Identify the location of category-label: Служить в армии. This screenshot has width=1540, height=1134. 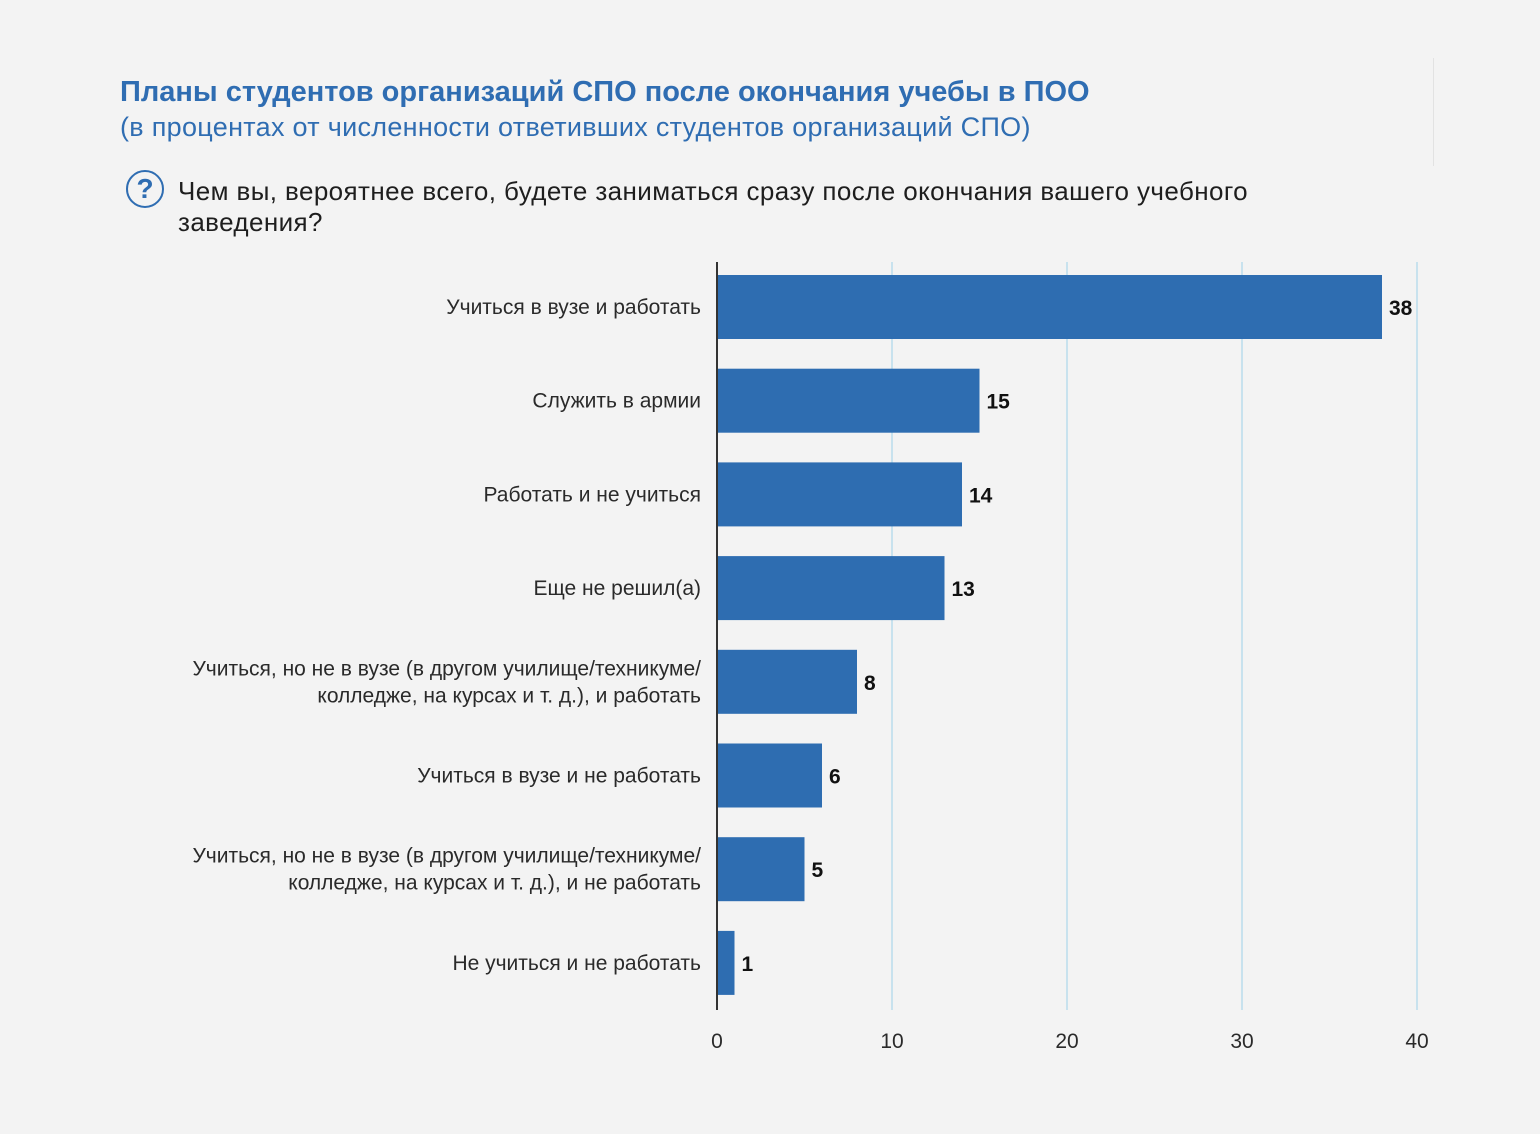
(616, 401).